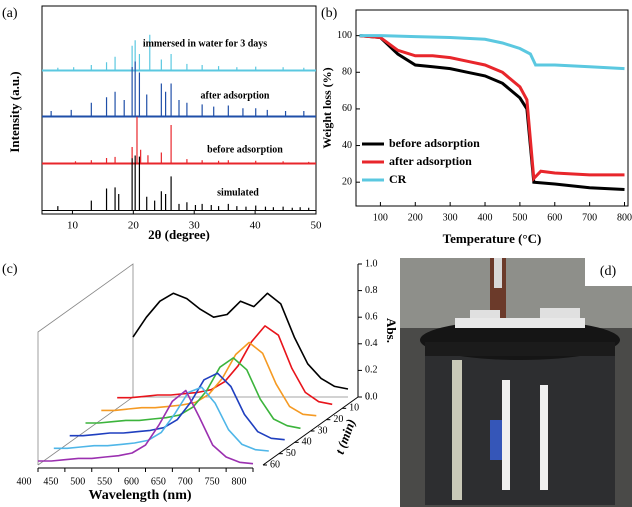 The width and height of the screenshot is (632, 507). What do you see at coordinates (338, 419) in the screenshot?
I see `z-tick-label: 20` at bounding box center [338, 419].